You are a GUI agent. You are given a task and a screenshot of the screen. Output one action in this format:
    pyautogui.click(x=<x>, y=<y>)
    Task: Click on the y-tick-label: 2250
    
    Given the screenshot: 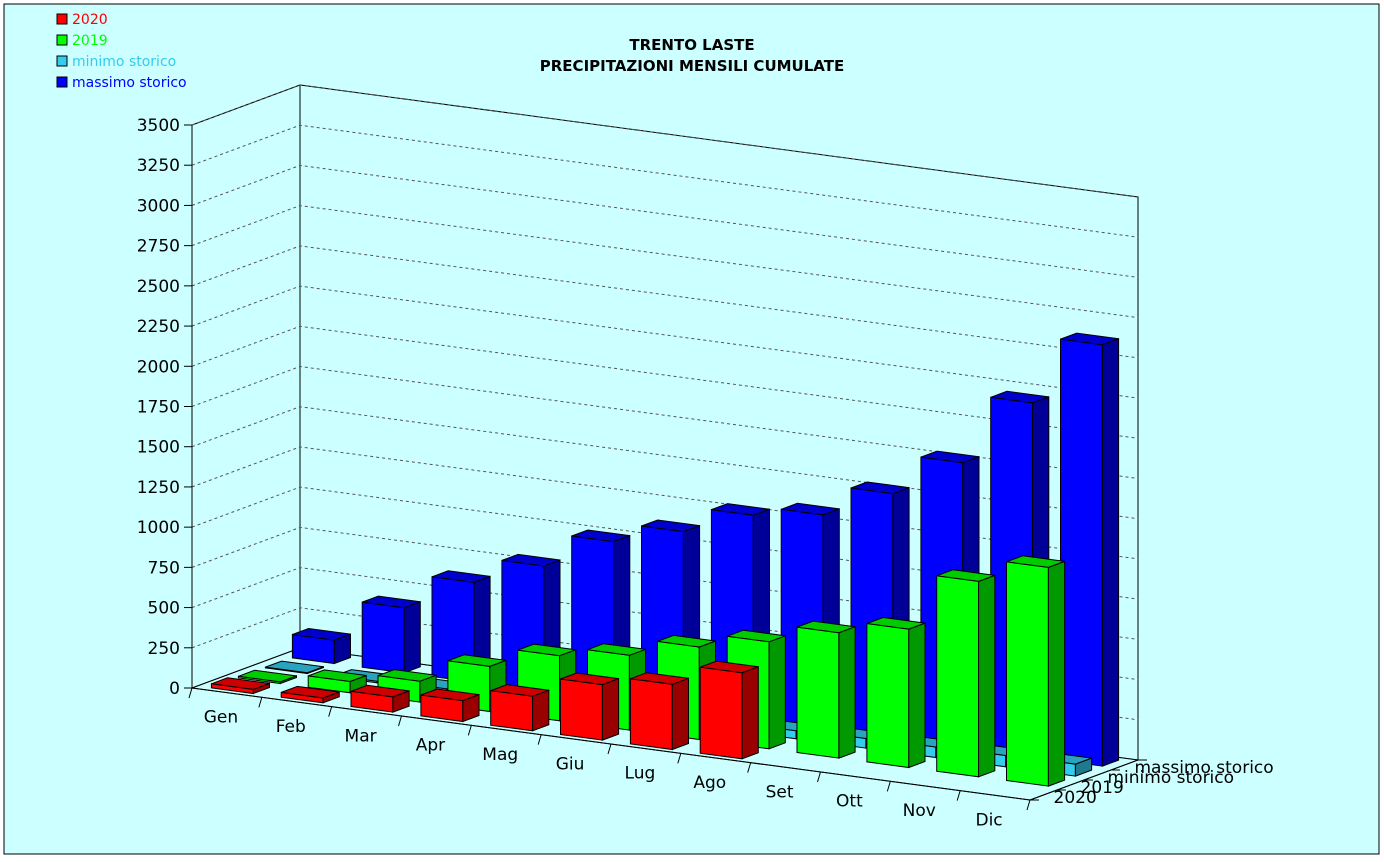 What is the action you would take?
    pyautogui.click(x=158, y=327)
    